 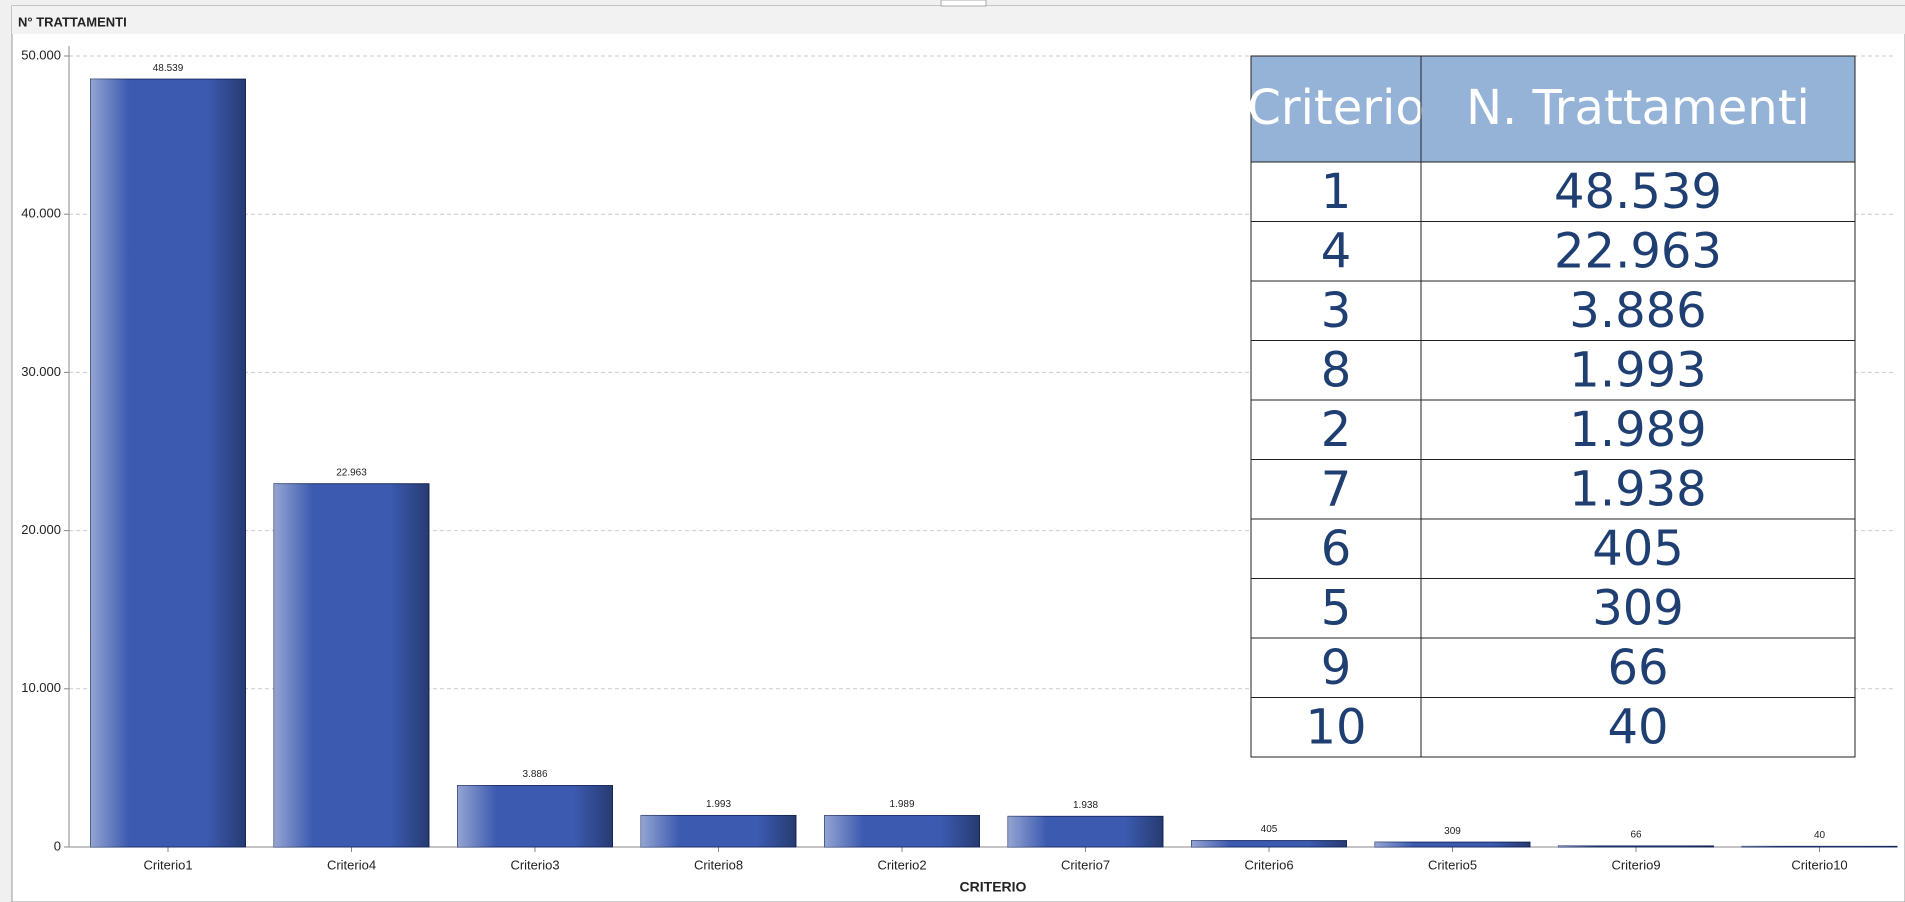 What do you see at coordinates (718, 864) in the screenshot?
I see `x-tick-label: Criterio8` at bounding box center [718, 864].